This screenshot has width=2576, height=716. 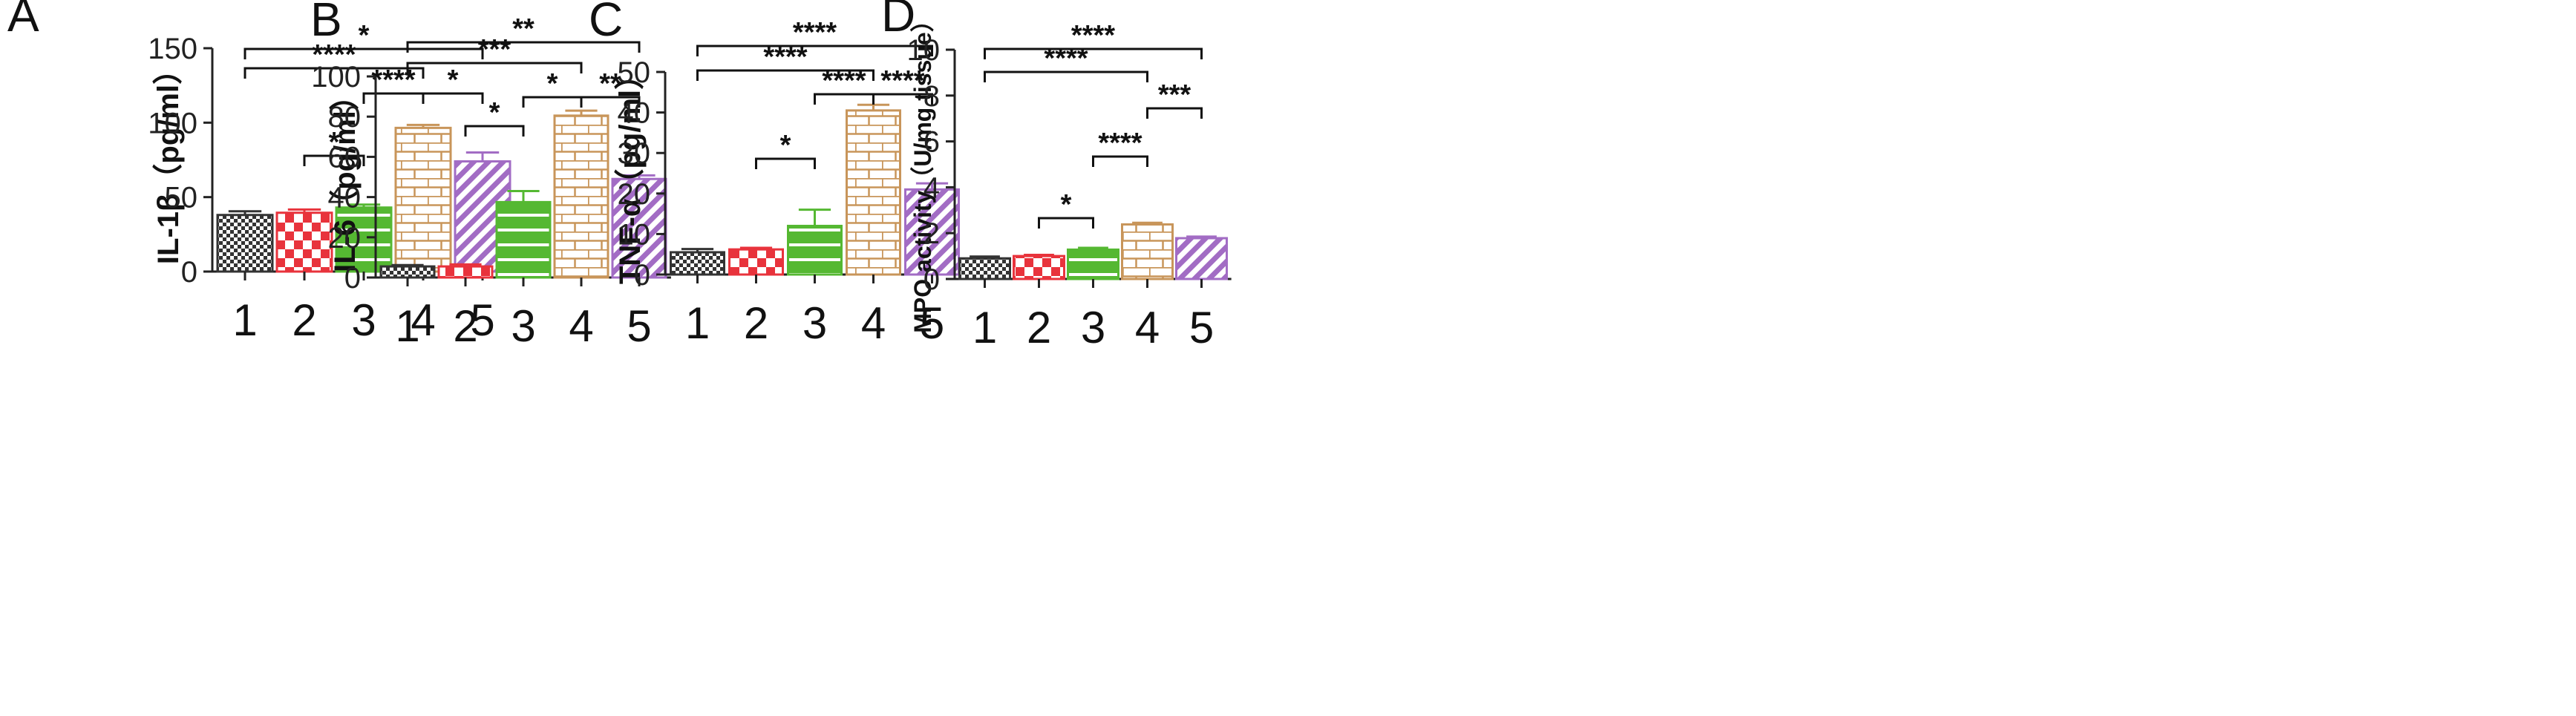 I want to click on y-tick-label: 150, so click(x=172, y=49).